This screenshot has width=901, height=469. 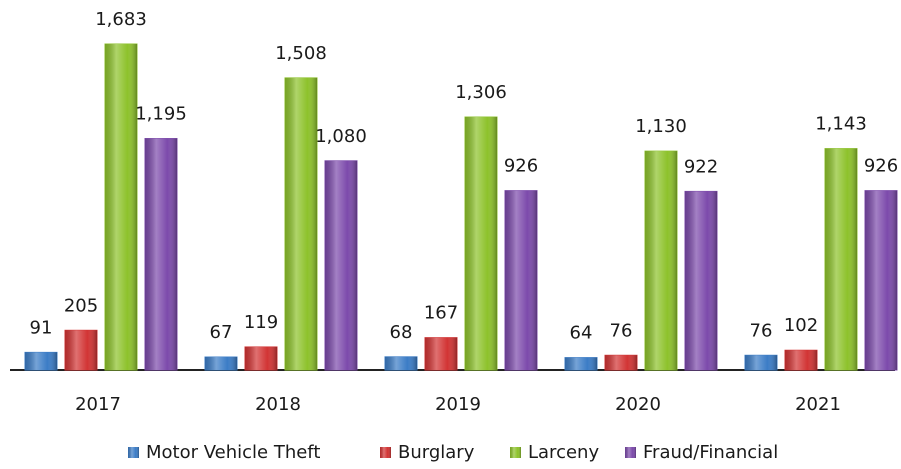 What do you see at coordinates (818, 404) in the screenshot?
I see `x-tick-label: 2021` at bounding box center [818, 404].